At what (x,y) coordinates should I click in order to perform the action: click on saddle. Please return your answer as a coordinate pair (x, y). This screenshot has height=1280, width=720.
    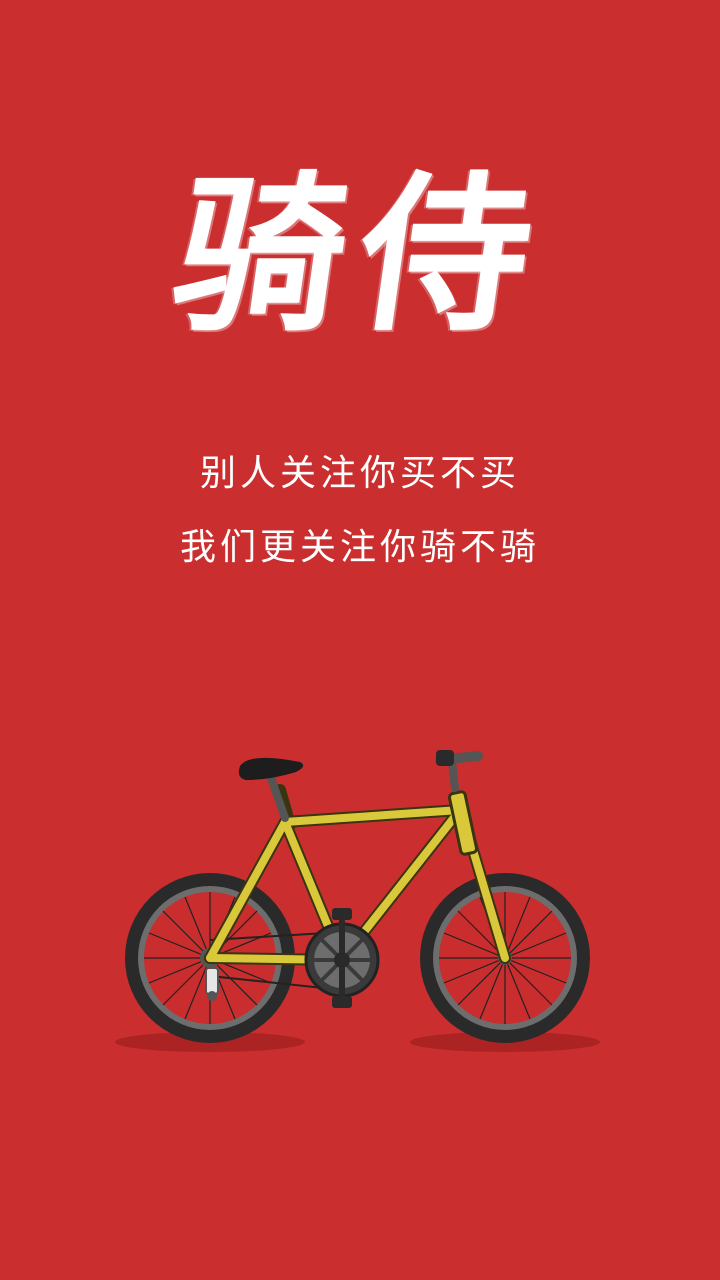
    Looking at the image, I should click on (271, 789).